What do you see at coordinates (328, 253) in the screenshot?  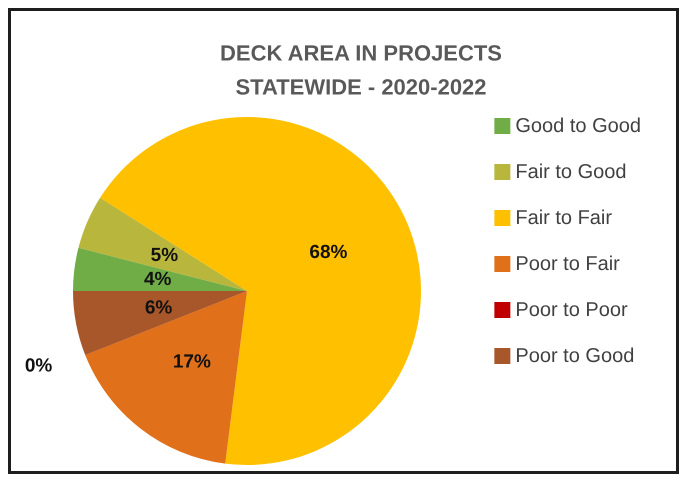 I see `data-label: 68%` at bounding box center [328, 253].